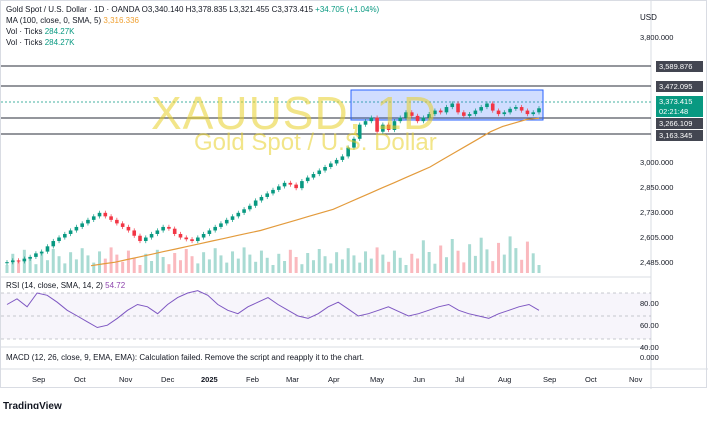 This screenshot has height=428, width=723. I want to click on price-tag-3266: 3,266.109, so click(679, 123).